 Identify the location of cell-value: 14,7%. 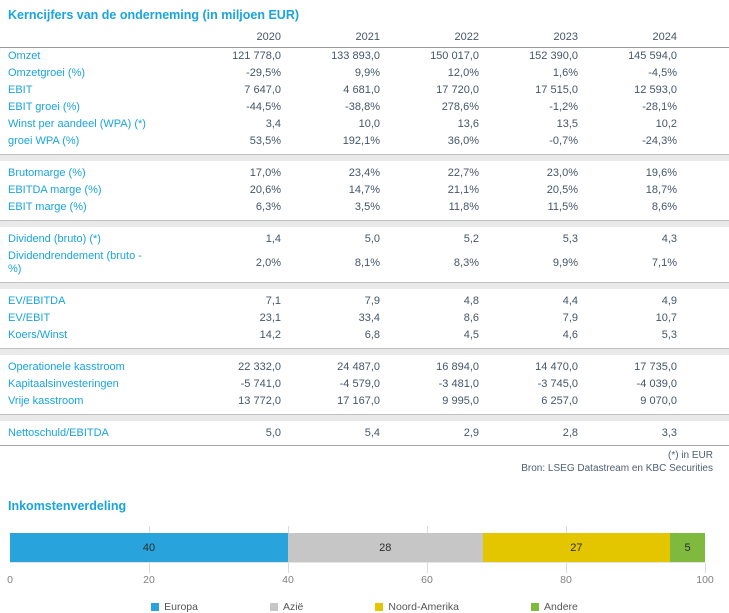
(364, 190).